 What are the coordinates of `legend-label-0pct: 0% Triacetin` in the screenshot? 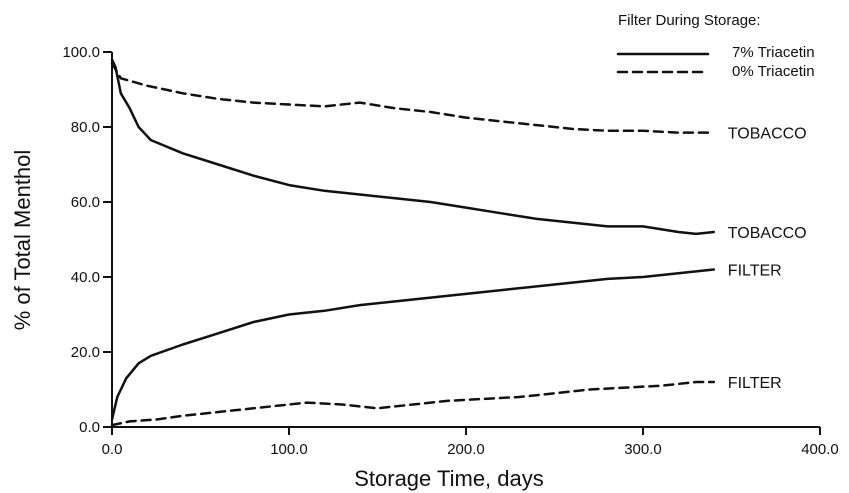 It's located at (773, 71).